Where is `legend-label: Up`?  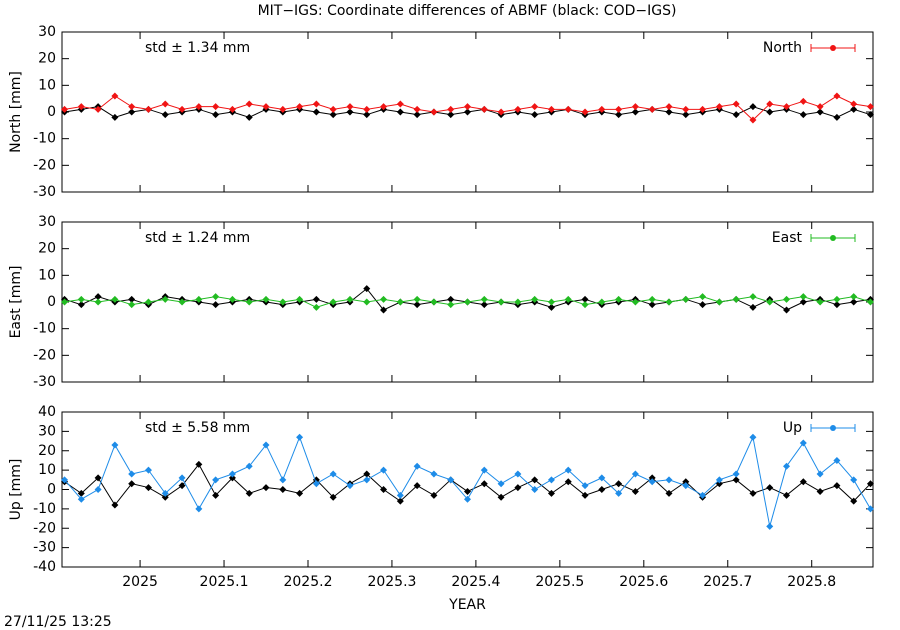
legend-label: Up is located at coordinates (792, 428).